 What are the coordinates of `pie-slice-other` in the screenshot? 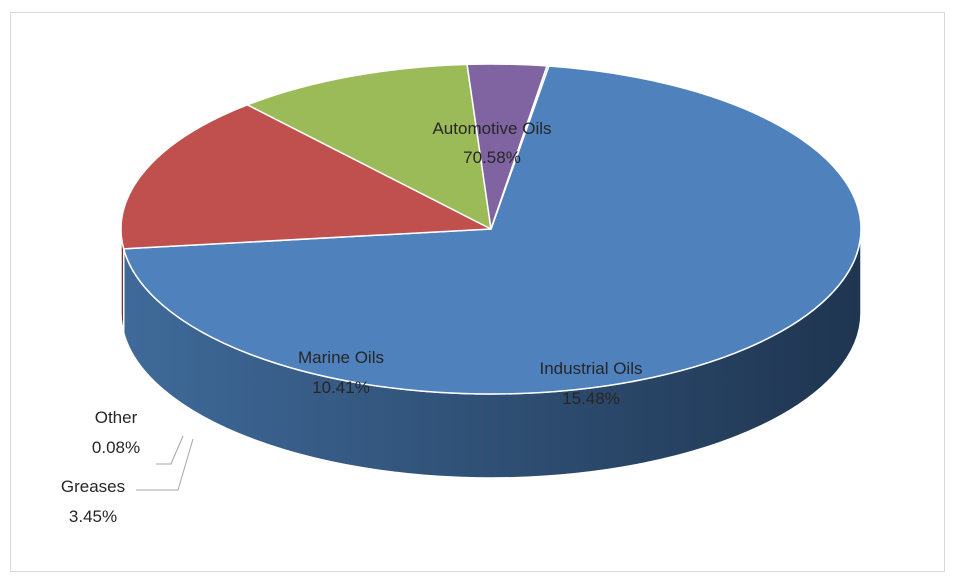 It's located at (520, 147).